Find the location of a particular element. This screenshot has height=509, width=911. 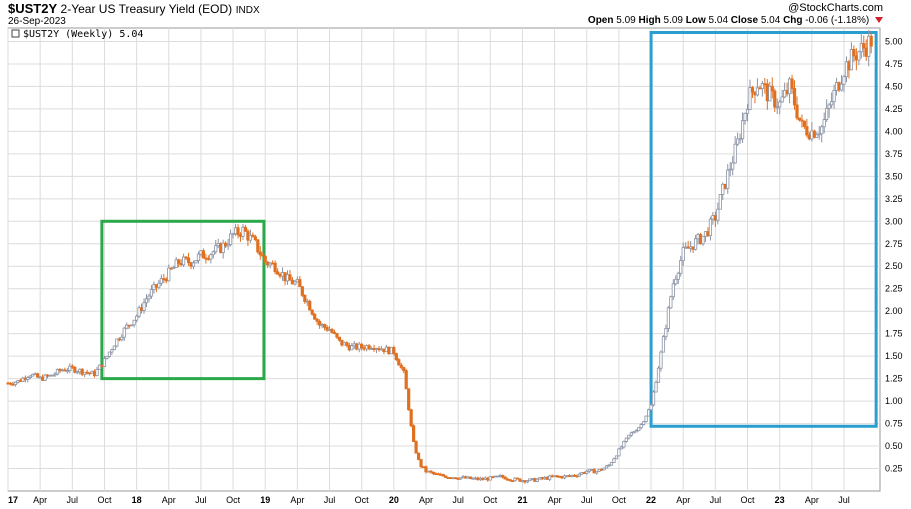

chg-value: -0.06 (-1.18%) is located at coordinates (837, 20).